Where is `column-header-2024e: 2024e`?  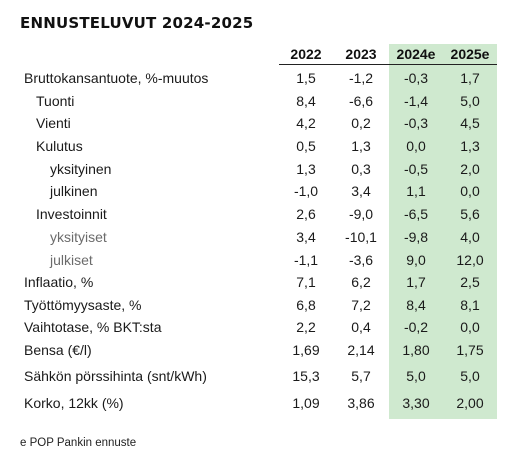 column-header-2024e: 2024e is located at coordinates (416, 54).